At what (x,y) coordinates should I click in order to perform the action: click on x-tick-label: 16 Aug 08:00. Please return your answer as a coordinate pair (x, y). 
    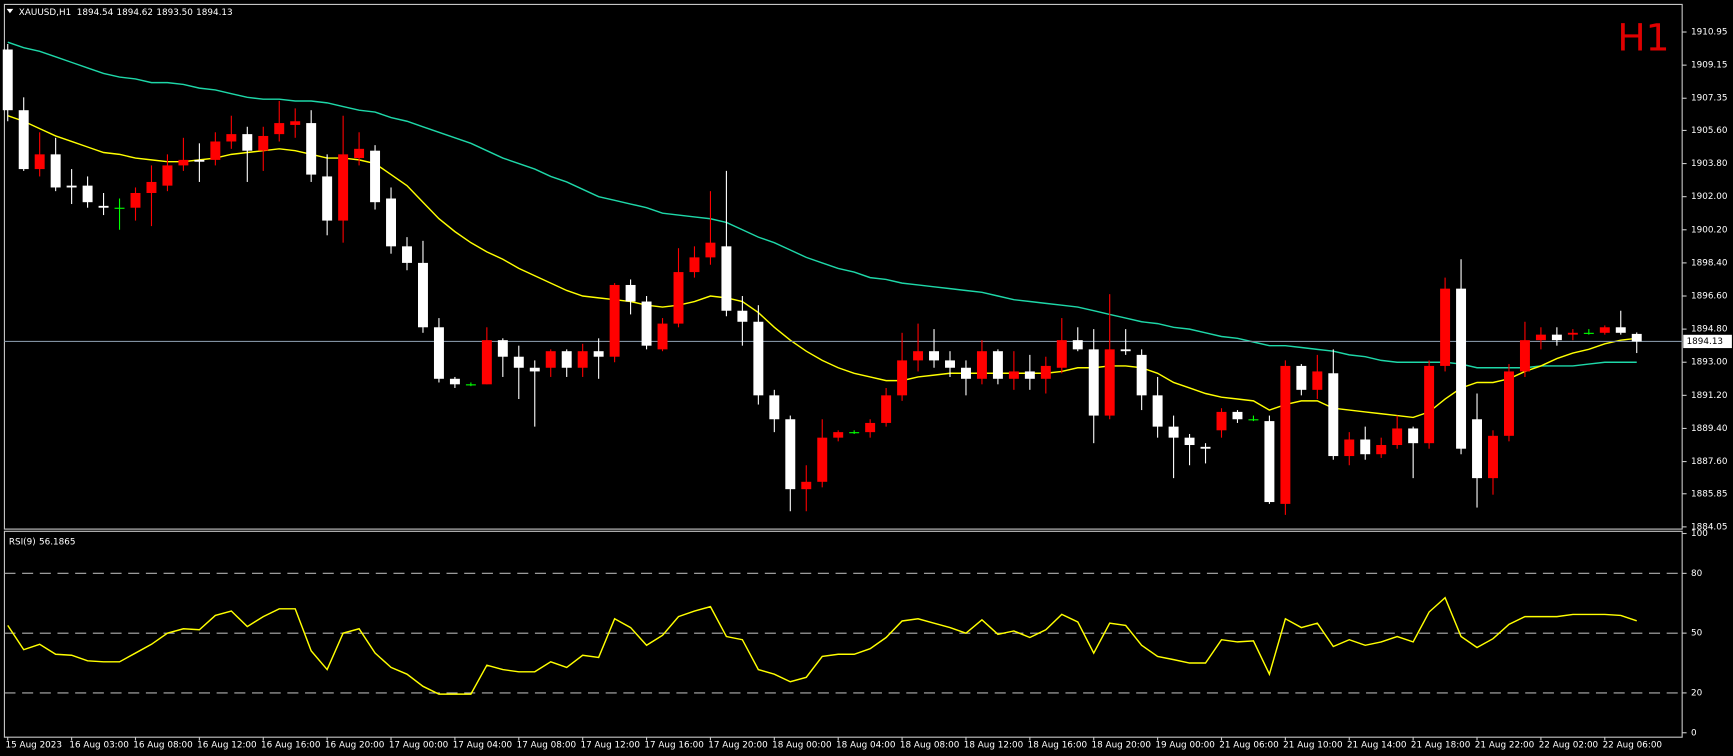
    Looking at the image, I should click on (163, 745).